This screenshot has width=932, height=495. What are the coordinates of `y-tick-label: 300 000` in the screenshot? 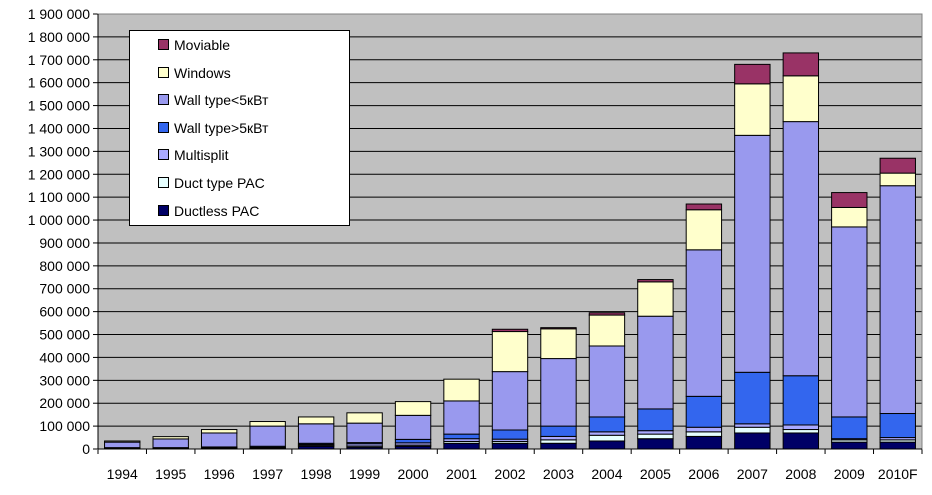 It's located at (64, 380).